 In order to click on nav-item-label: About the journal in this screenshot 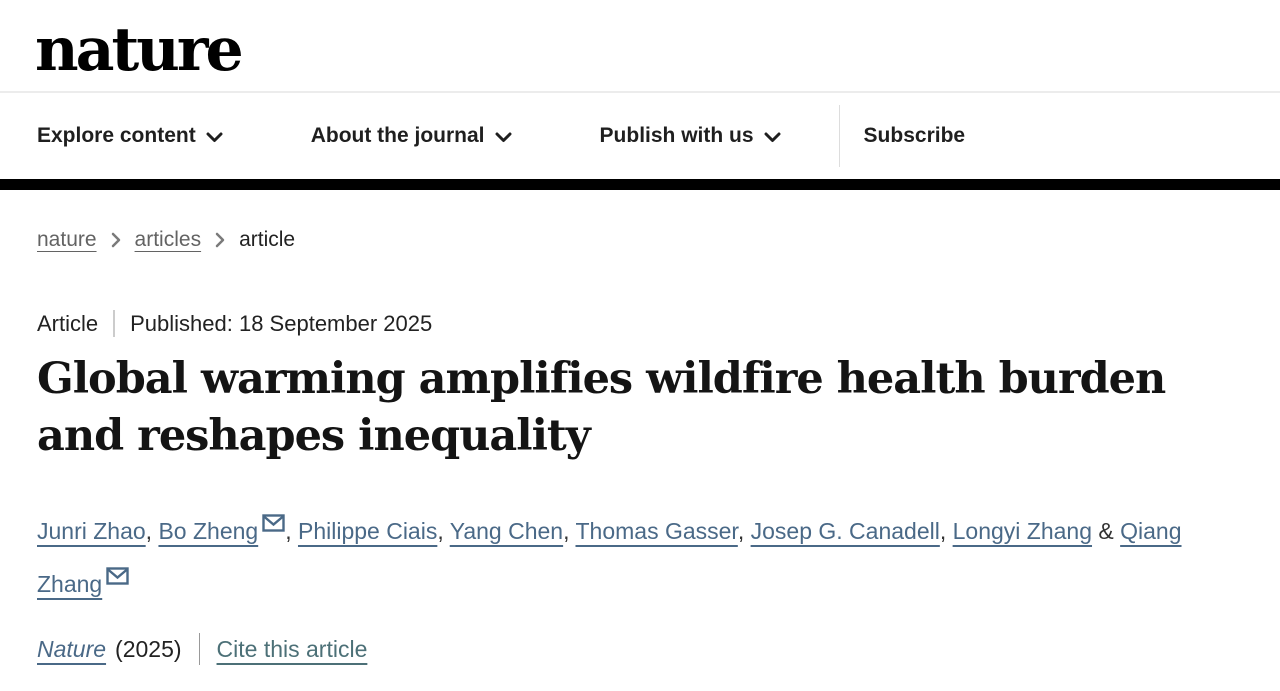, I will do `click(397, 135)`.